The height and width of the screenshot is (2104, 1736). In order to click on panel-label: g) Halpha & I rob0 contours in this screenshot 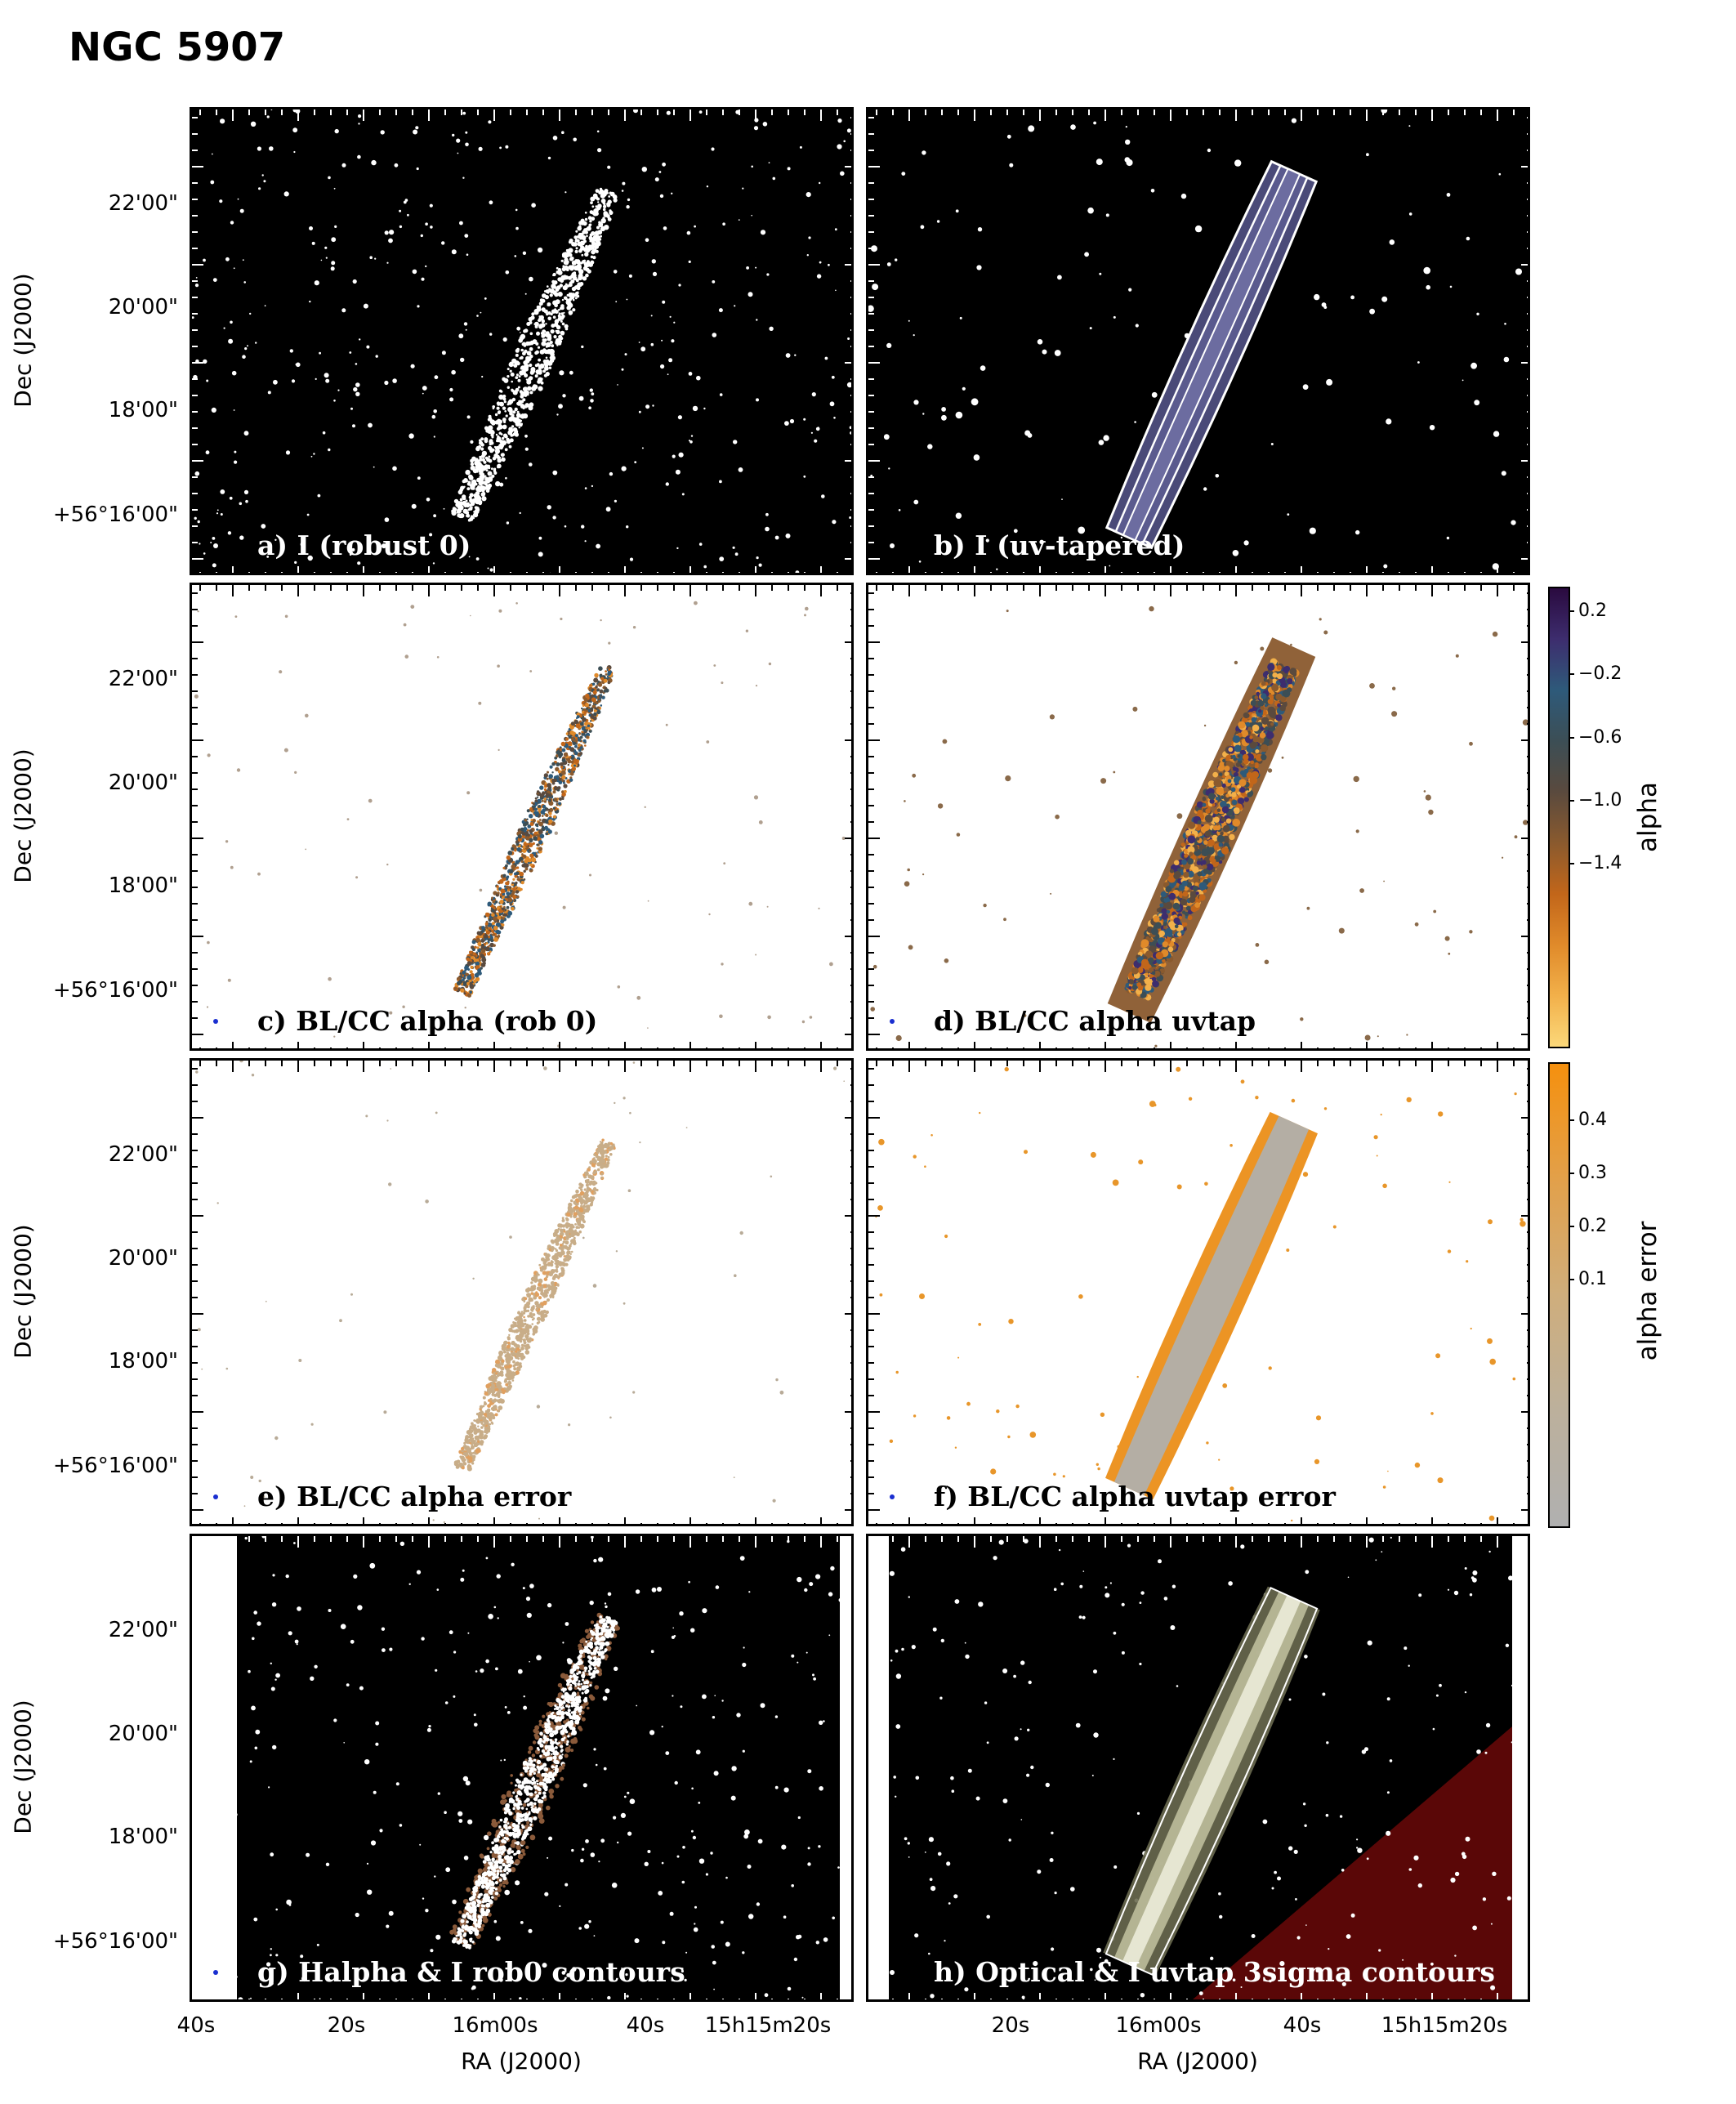, I will do `click(471, 1972)`.